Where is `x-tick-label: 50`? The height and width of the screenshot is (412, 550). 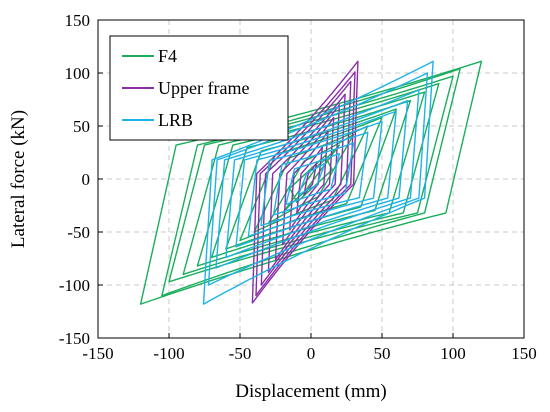 x-tick-label: 50 is located at coordinates (382, 353).